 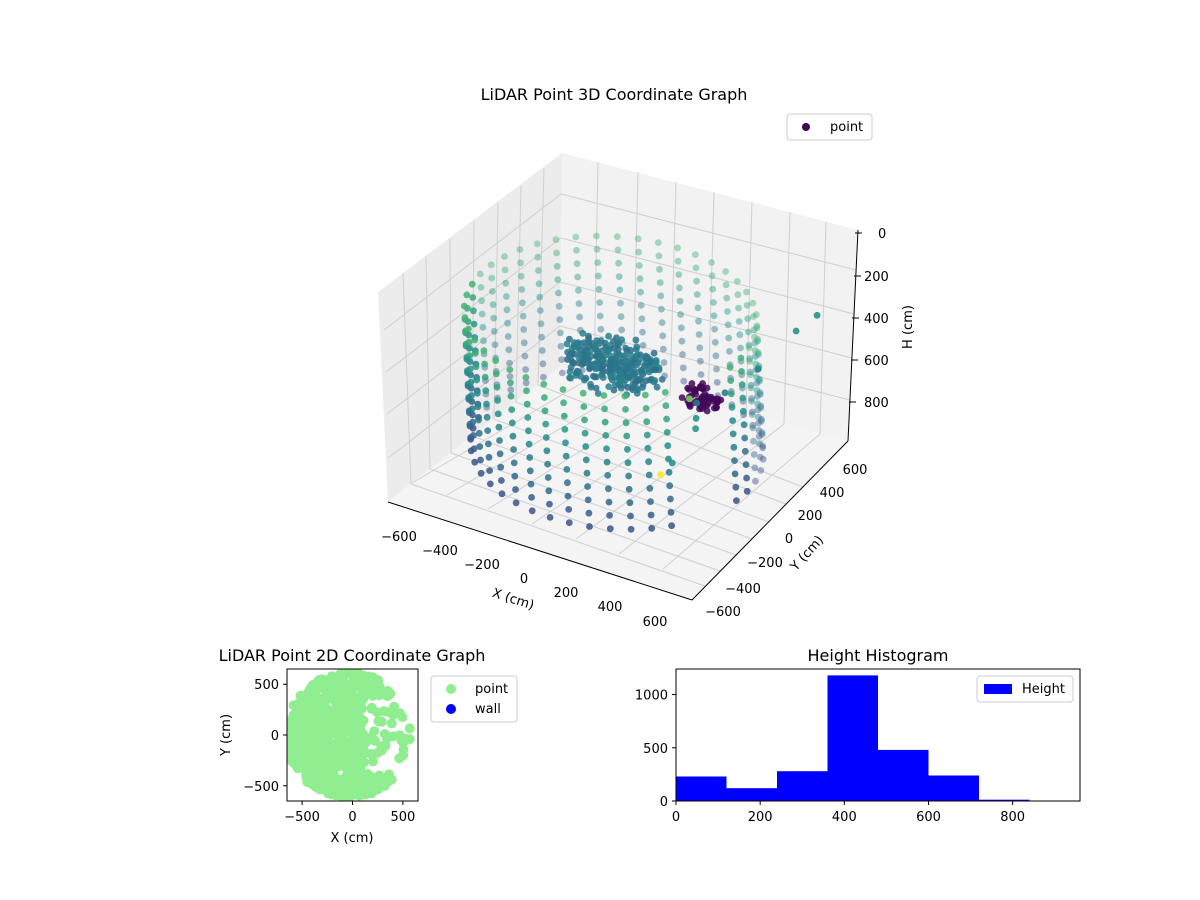 What do you see at coordinates (402, 817) in the screenshot?
I see `x-tick-label-2d: 500` at bounding box center [402, 817].